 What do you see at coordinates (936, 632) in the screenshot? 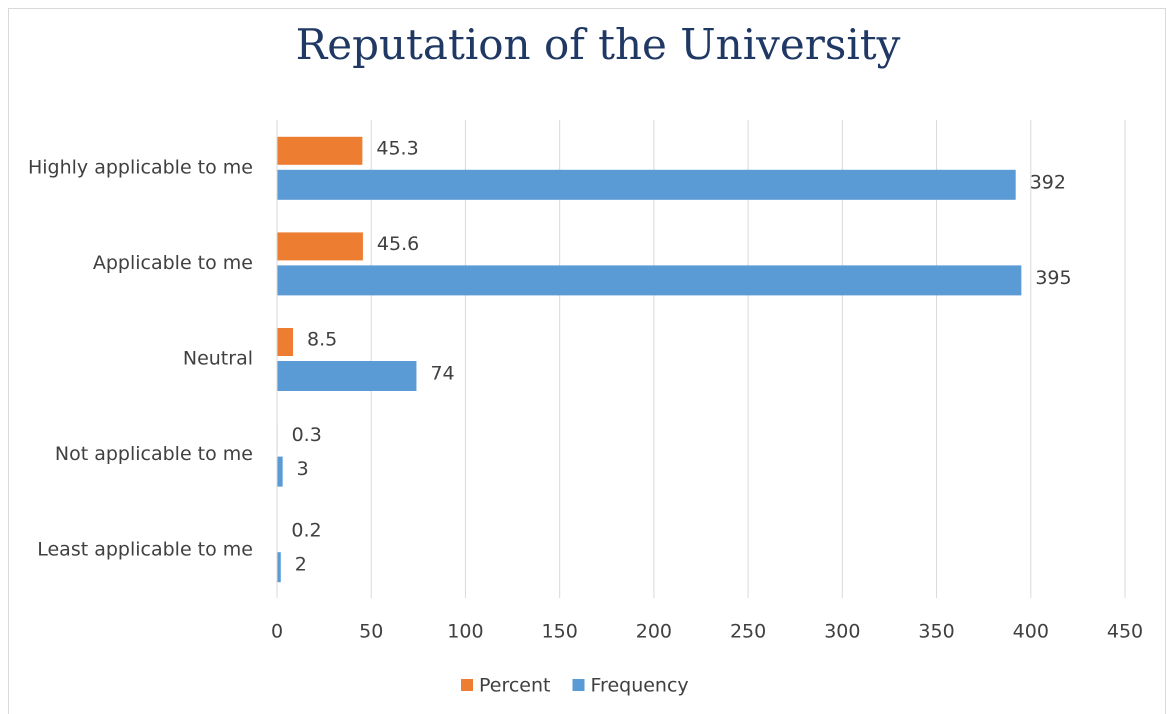
I see `x-tick-label: 350` at bounding box center [936, 632].